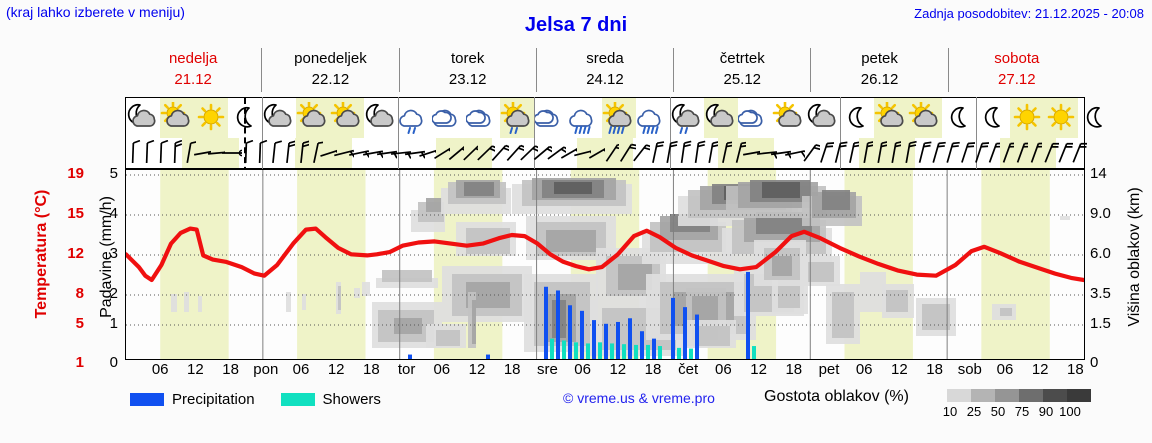 The height and width of the screenshot is (443, 1152). Describe the element at coordinates (467, 70) in the screenshot. I see `day-column-3: torek 23.12` at that location.